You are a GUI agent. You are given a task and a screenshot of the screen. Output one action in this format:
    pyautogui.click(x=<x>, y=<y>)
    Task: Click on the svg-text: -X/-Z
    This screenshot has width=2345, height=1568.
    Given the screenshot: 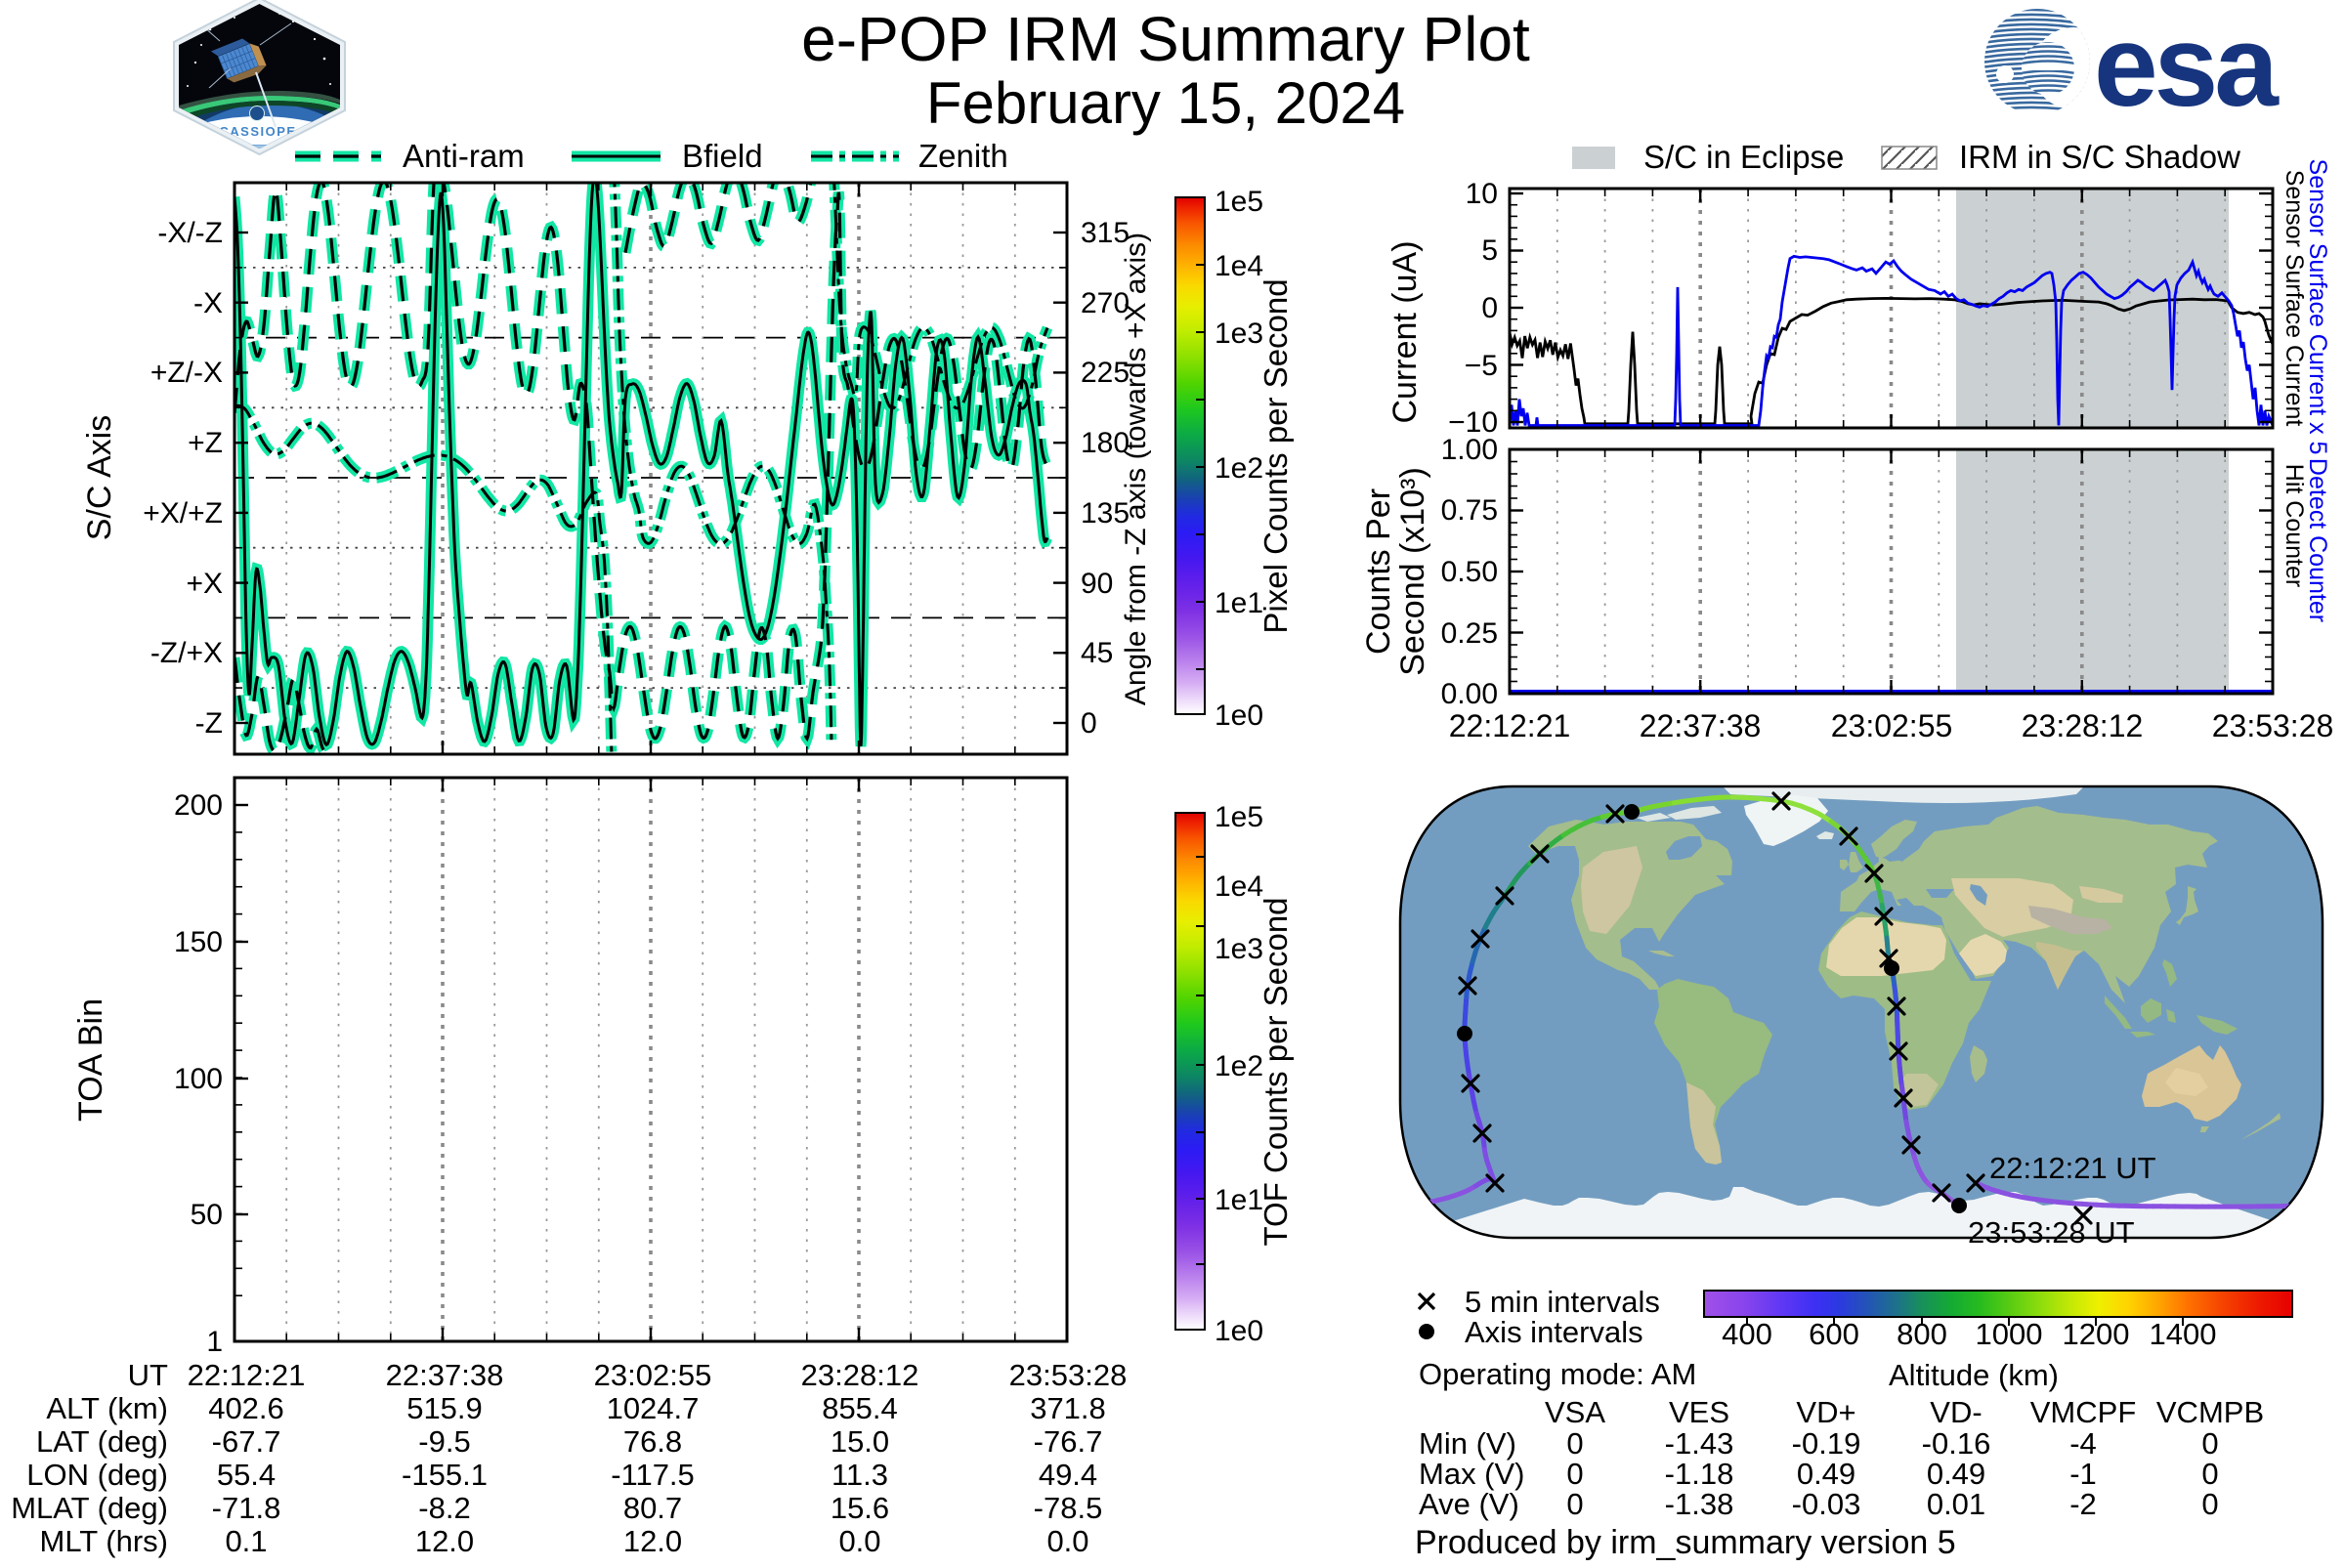 What is the action you would take?
    pyautogui.click(x=190, y=233)
    